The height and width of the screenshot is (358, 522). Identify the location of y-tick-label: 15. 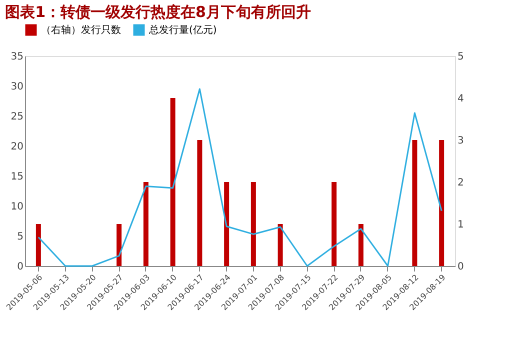
(17, 177).